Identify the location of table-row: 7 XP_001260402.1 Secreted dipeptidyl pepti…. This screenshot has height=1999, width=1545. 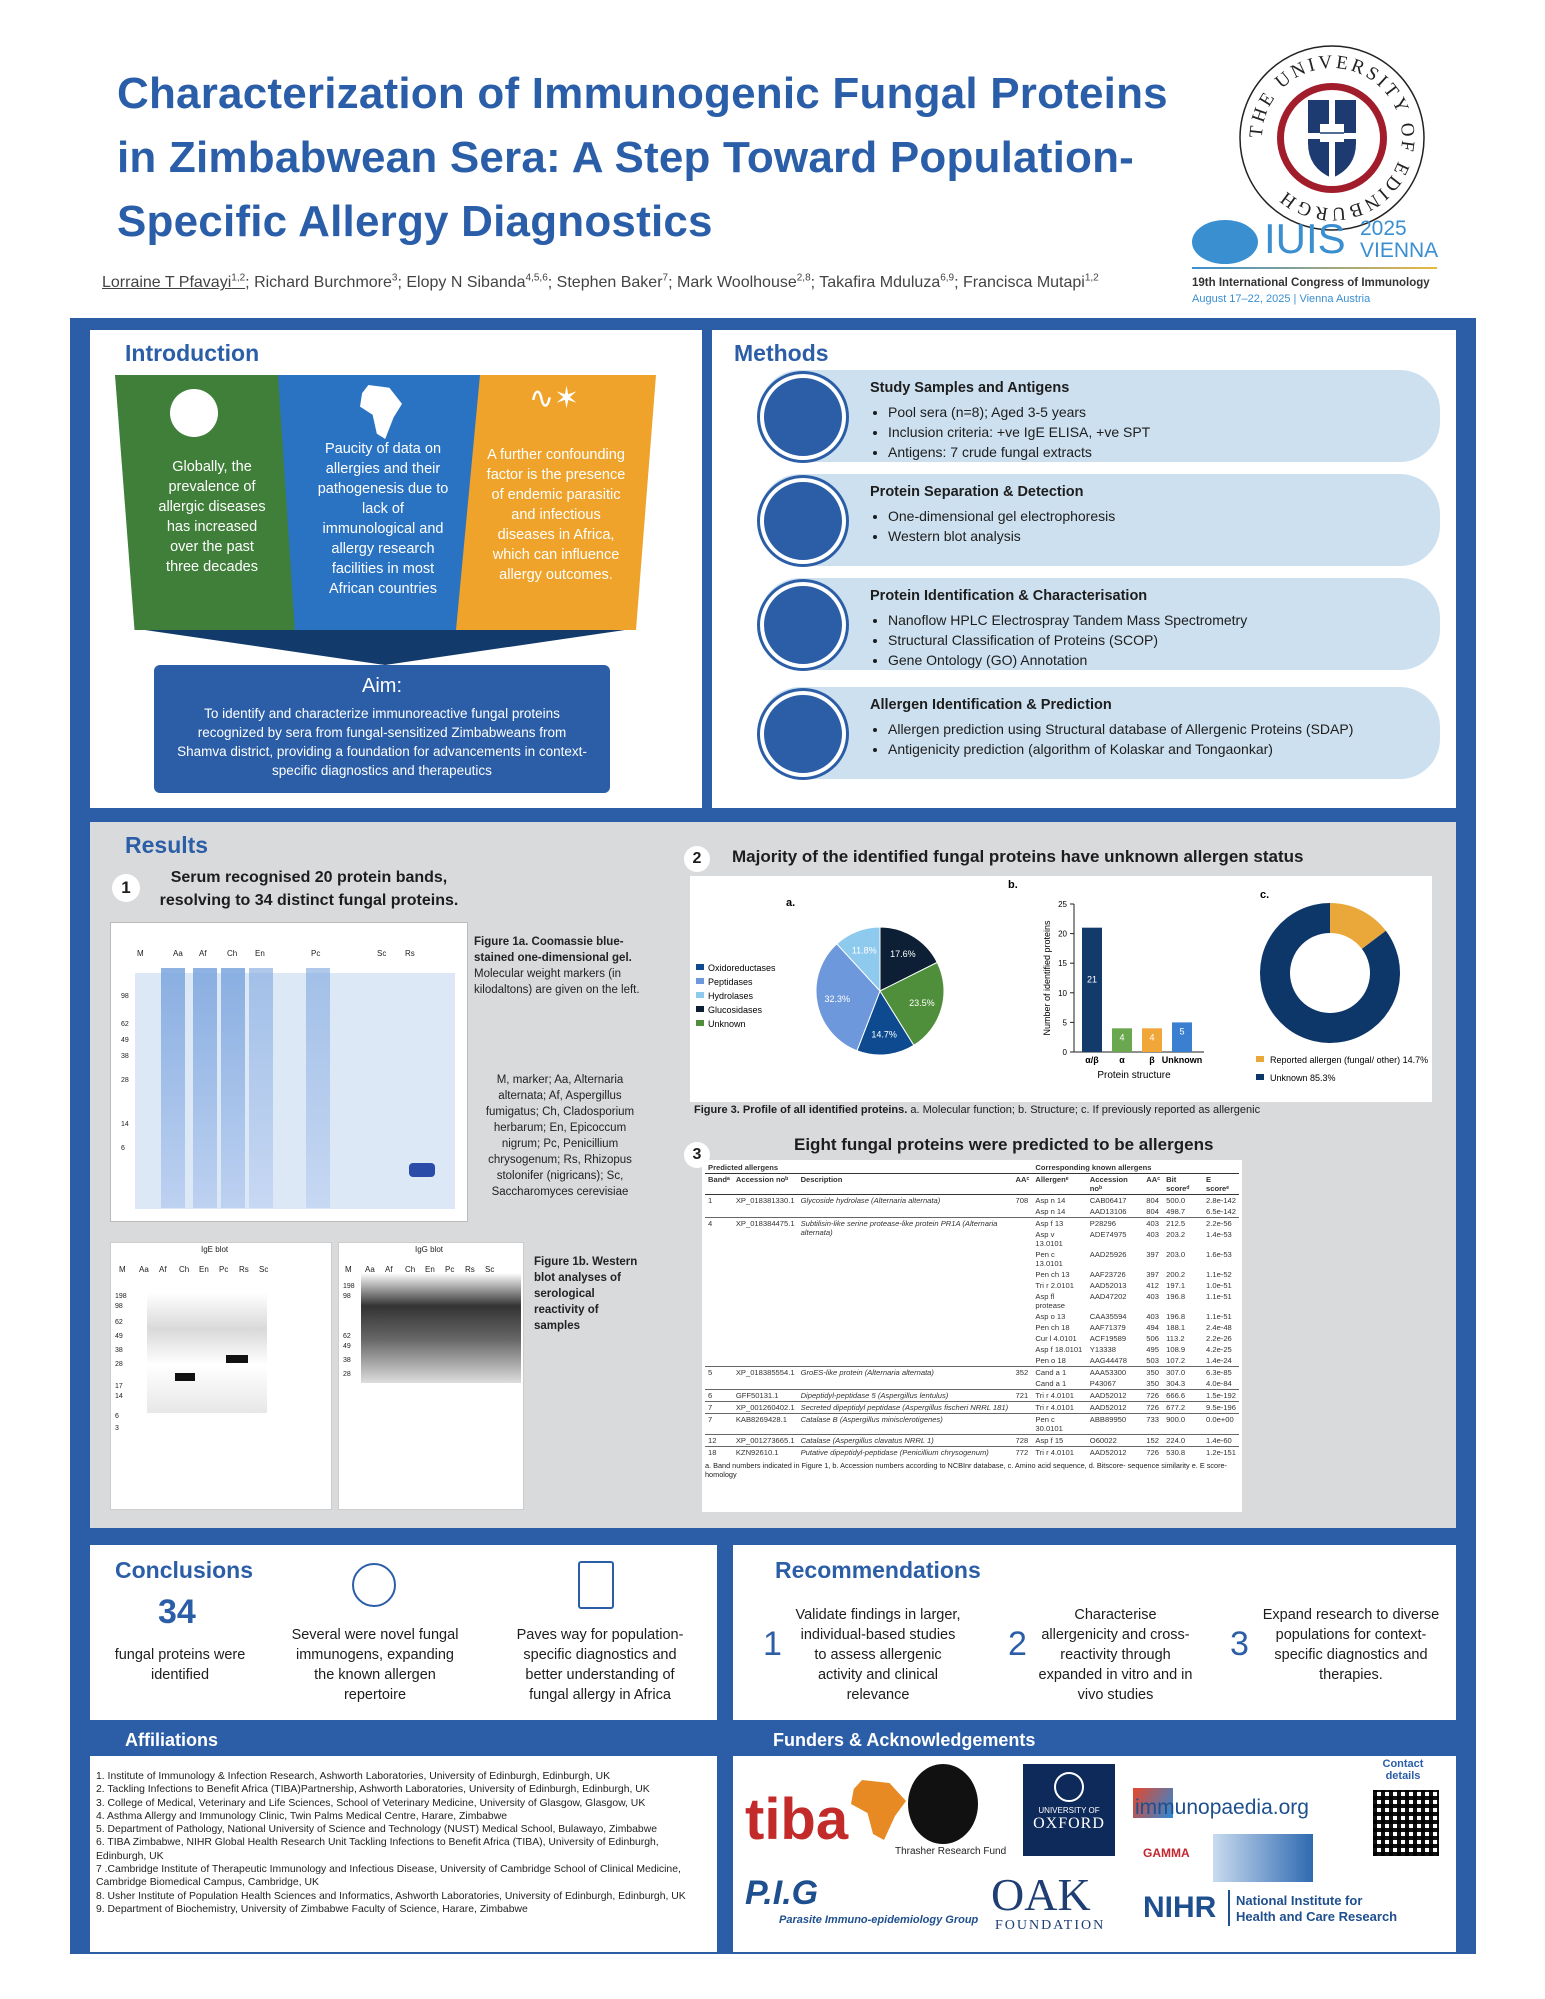
(972, 1407).